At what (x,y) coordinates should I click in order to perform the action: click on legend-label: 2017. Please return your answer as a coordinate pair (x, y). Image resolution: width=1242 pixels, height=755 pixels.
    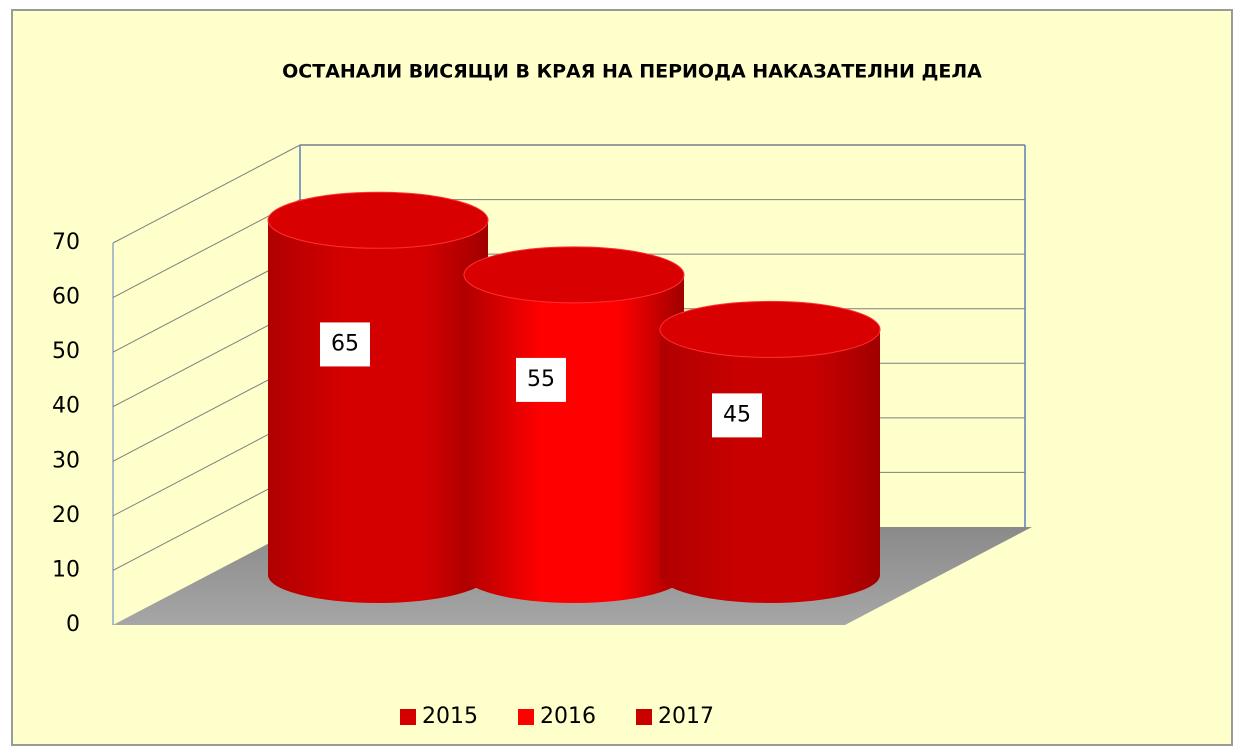
    Looking at the image, I should click on (686, 716).